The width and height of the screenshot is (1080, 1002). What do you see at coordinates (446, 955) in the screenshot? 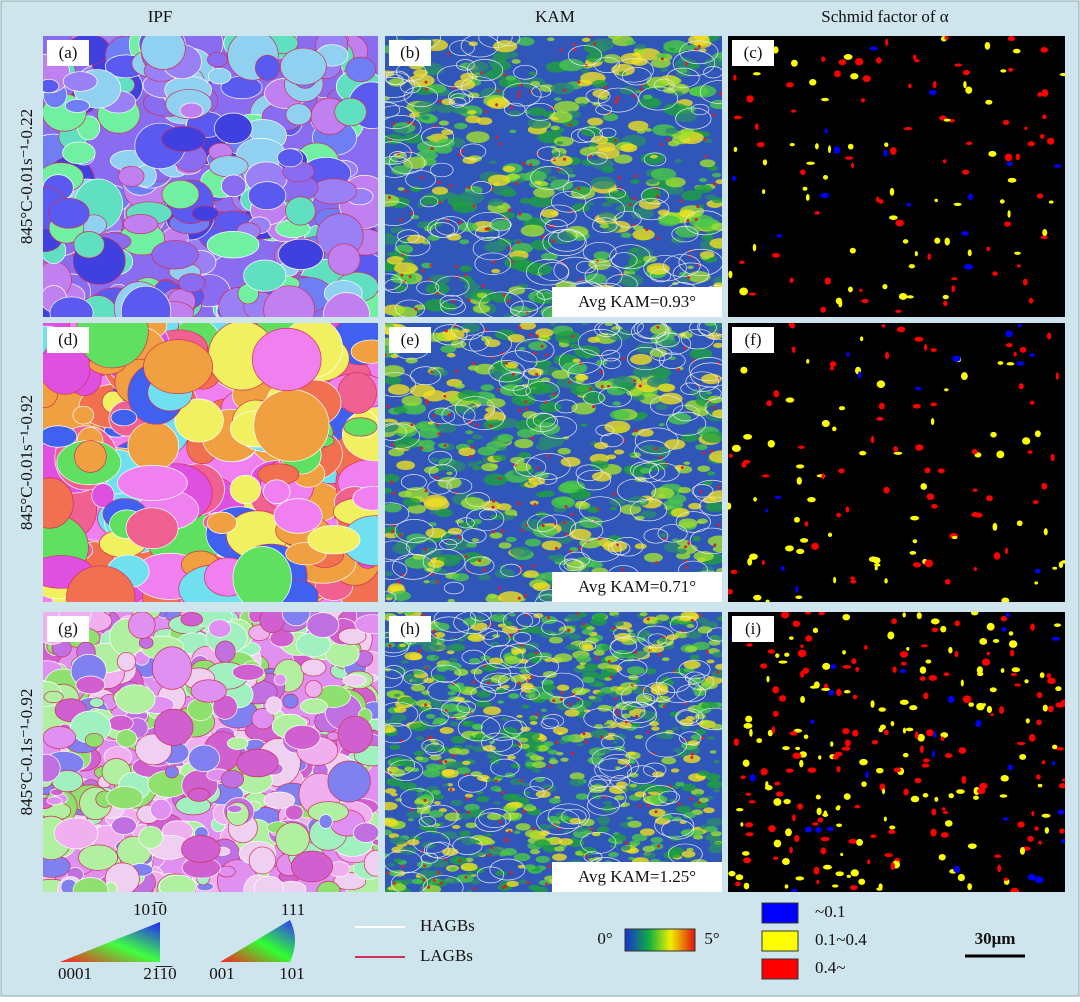
I see `boundary-label: LAGBs` at bounding box center [446, 955].